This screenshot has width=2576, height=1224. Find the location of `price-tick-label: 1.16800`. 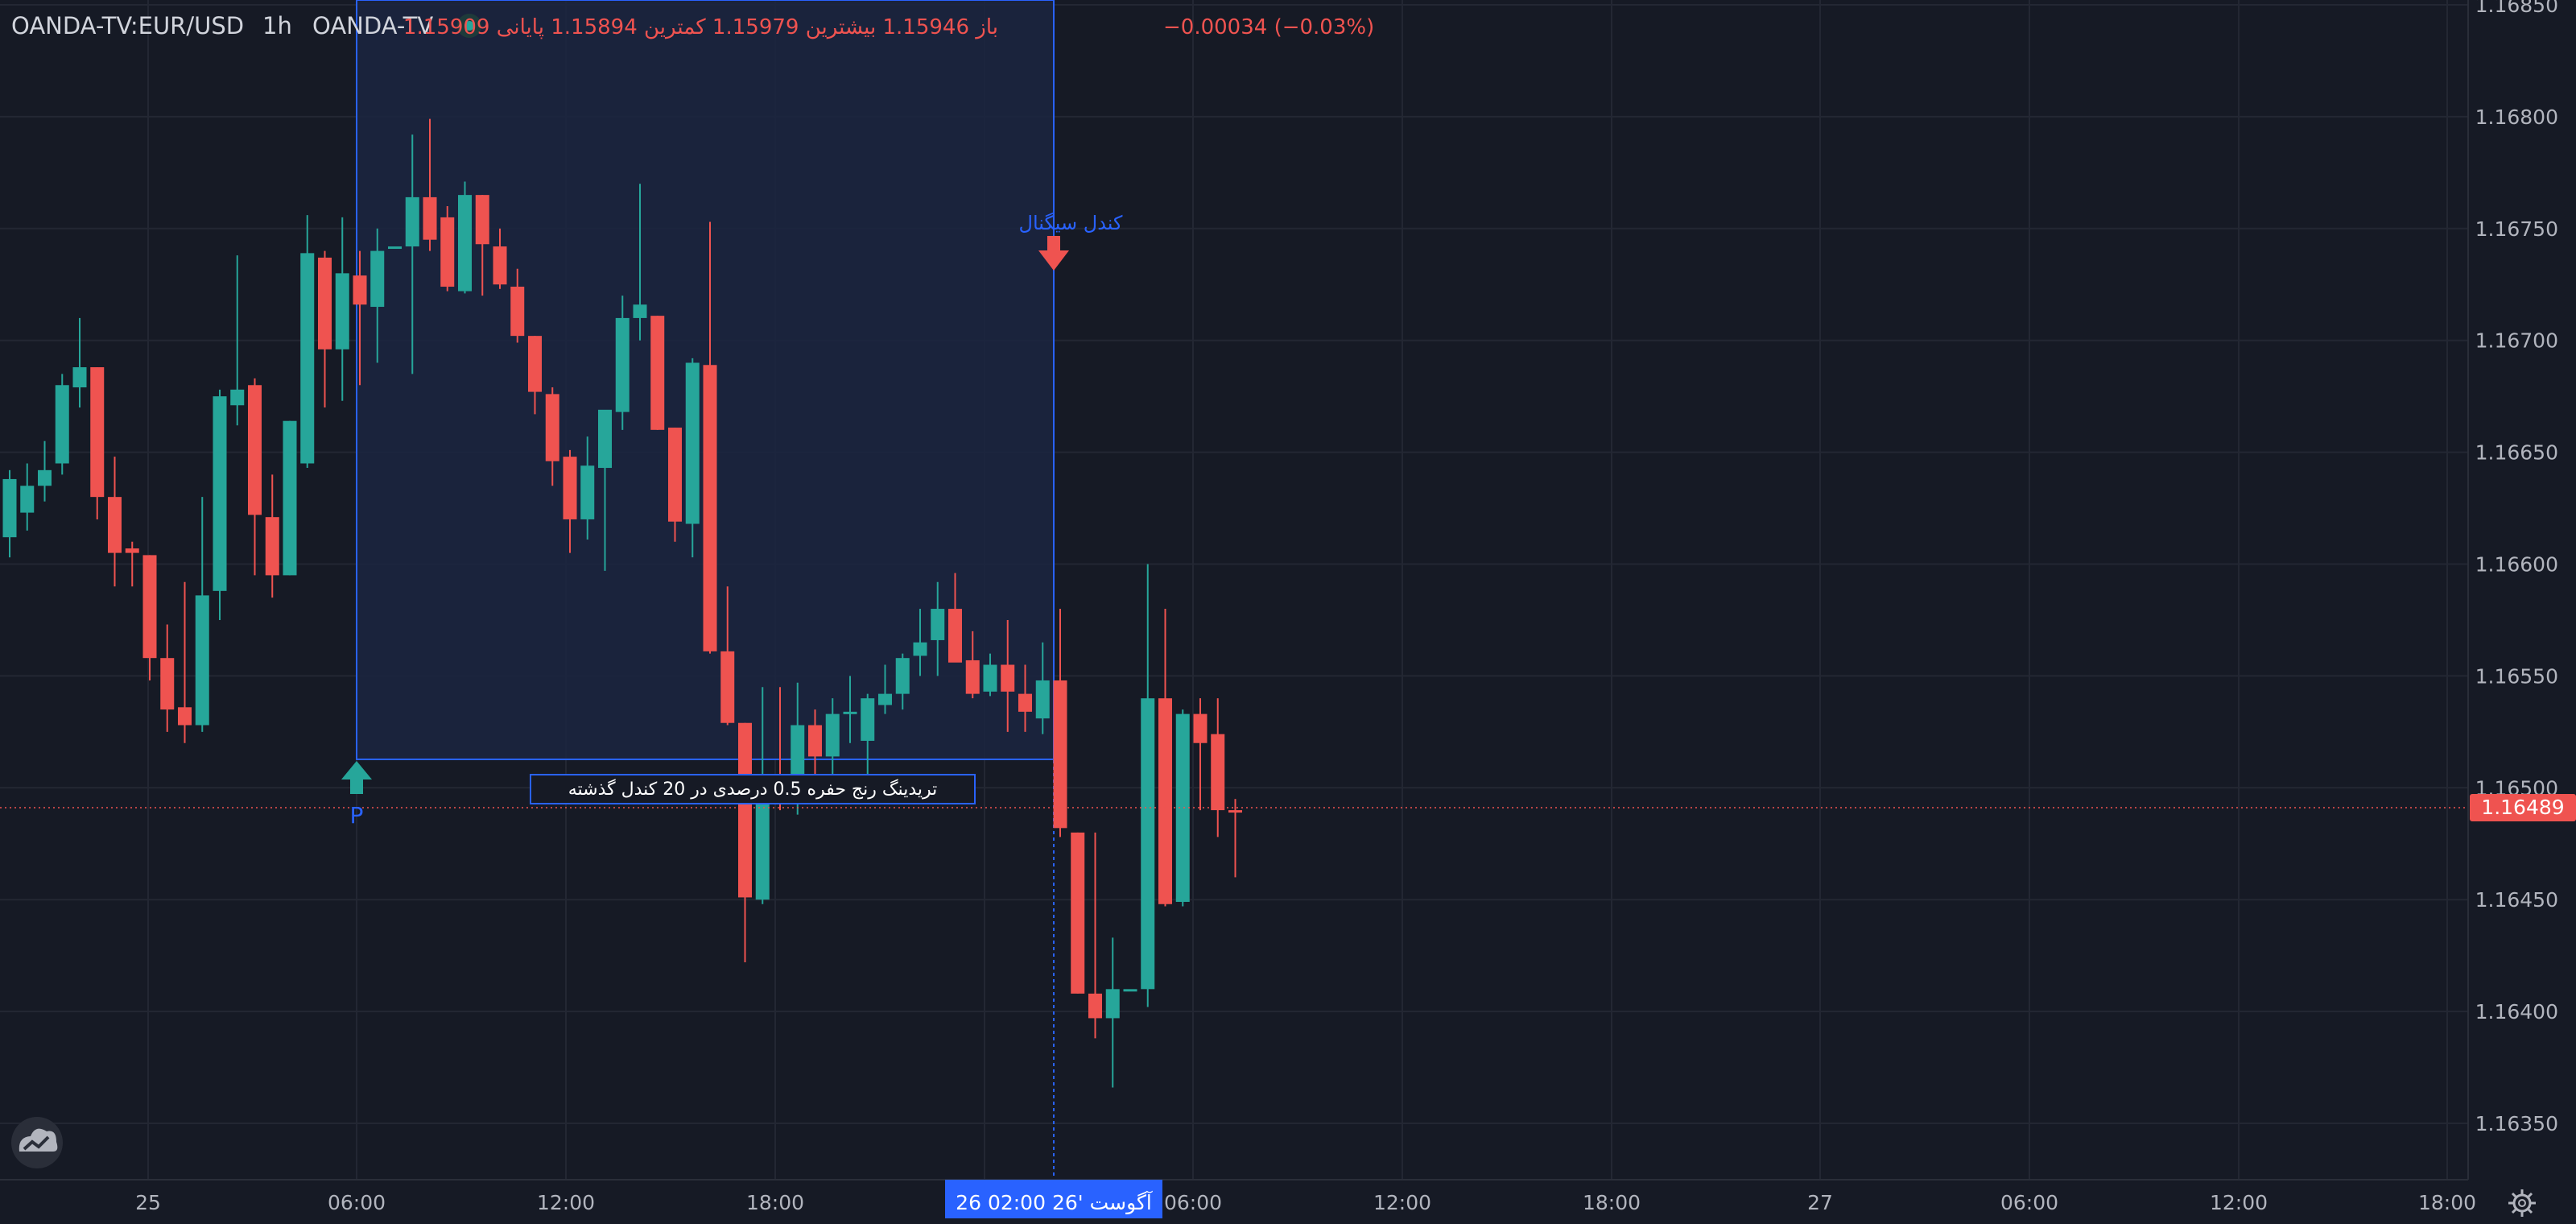

price-tick-label: 1.16800 is located at coordinates (2516, 117).